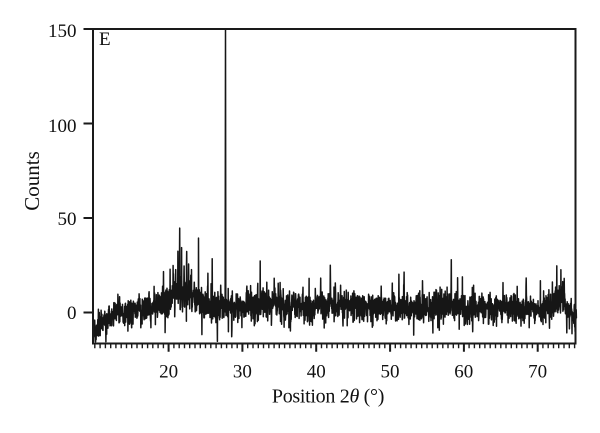 This screenshot has width=600, height=433. I want to click on svg-text: 60, so click(463, 372).